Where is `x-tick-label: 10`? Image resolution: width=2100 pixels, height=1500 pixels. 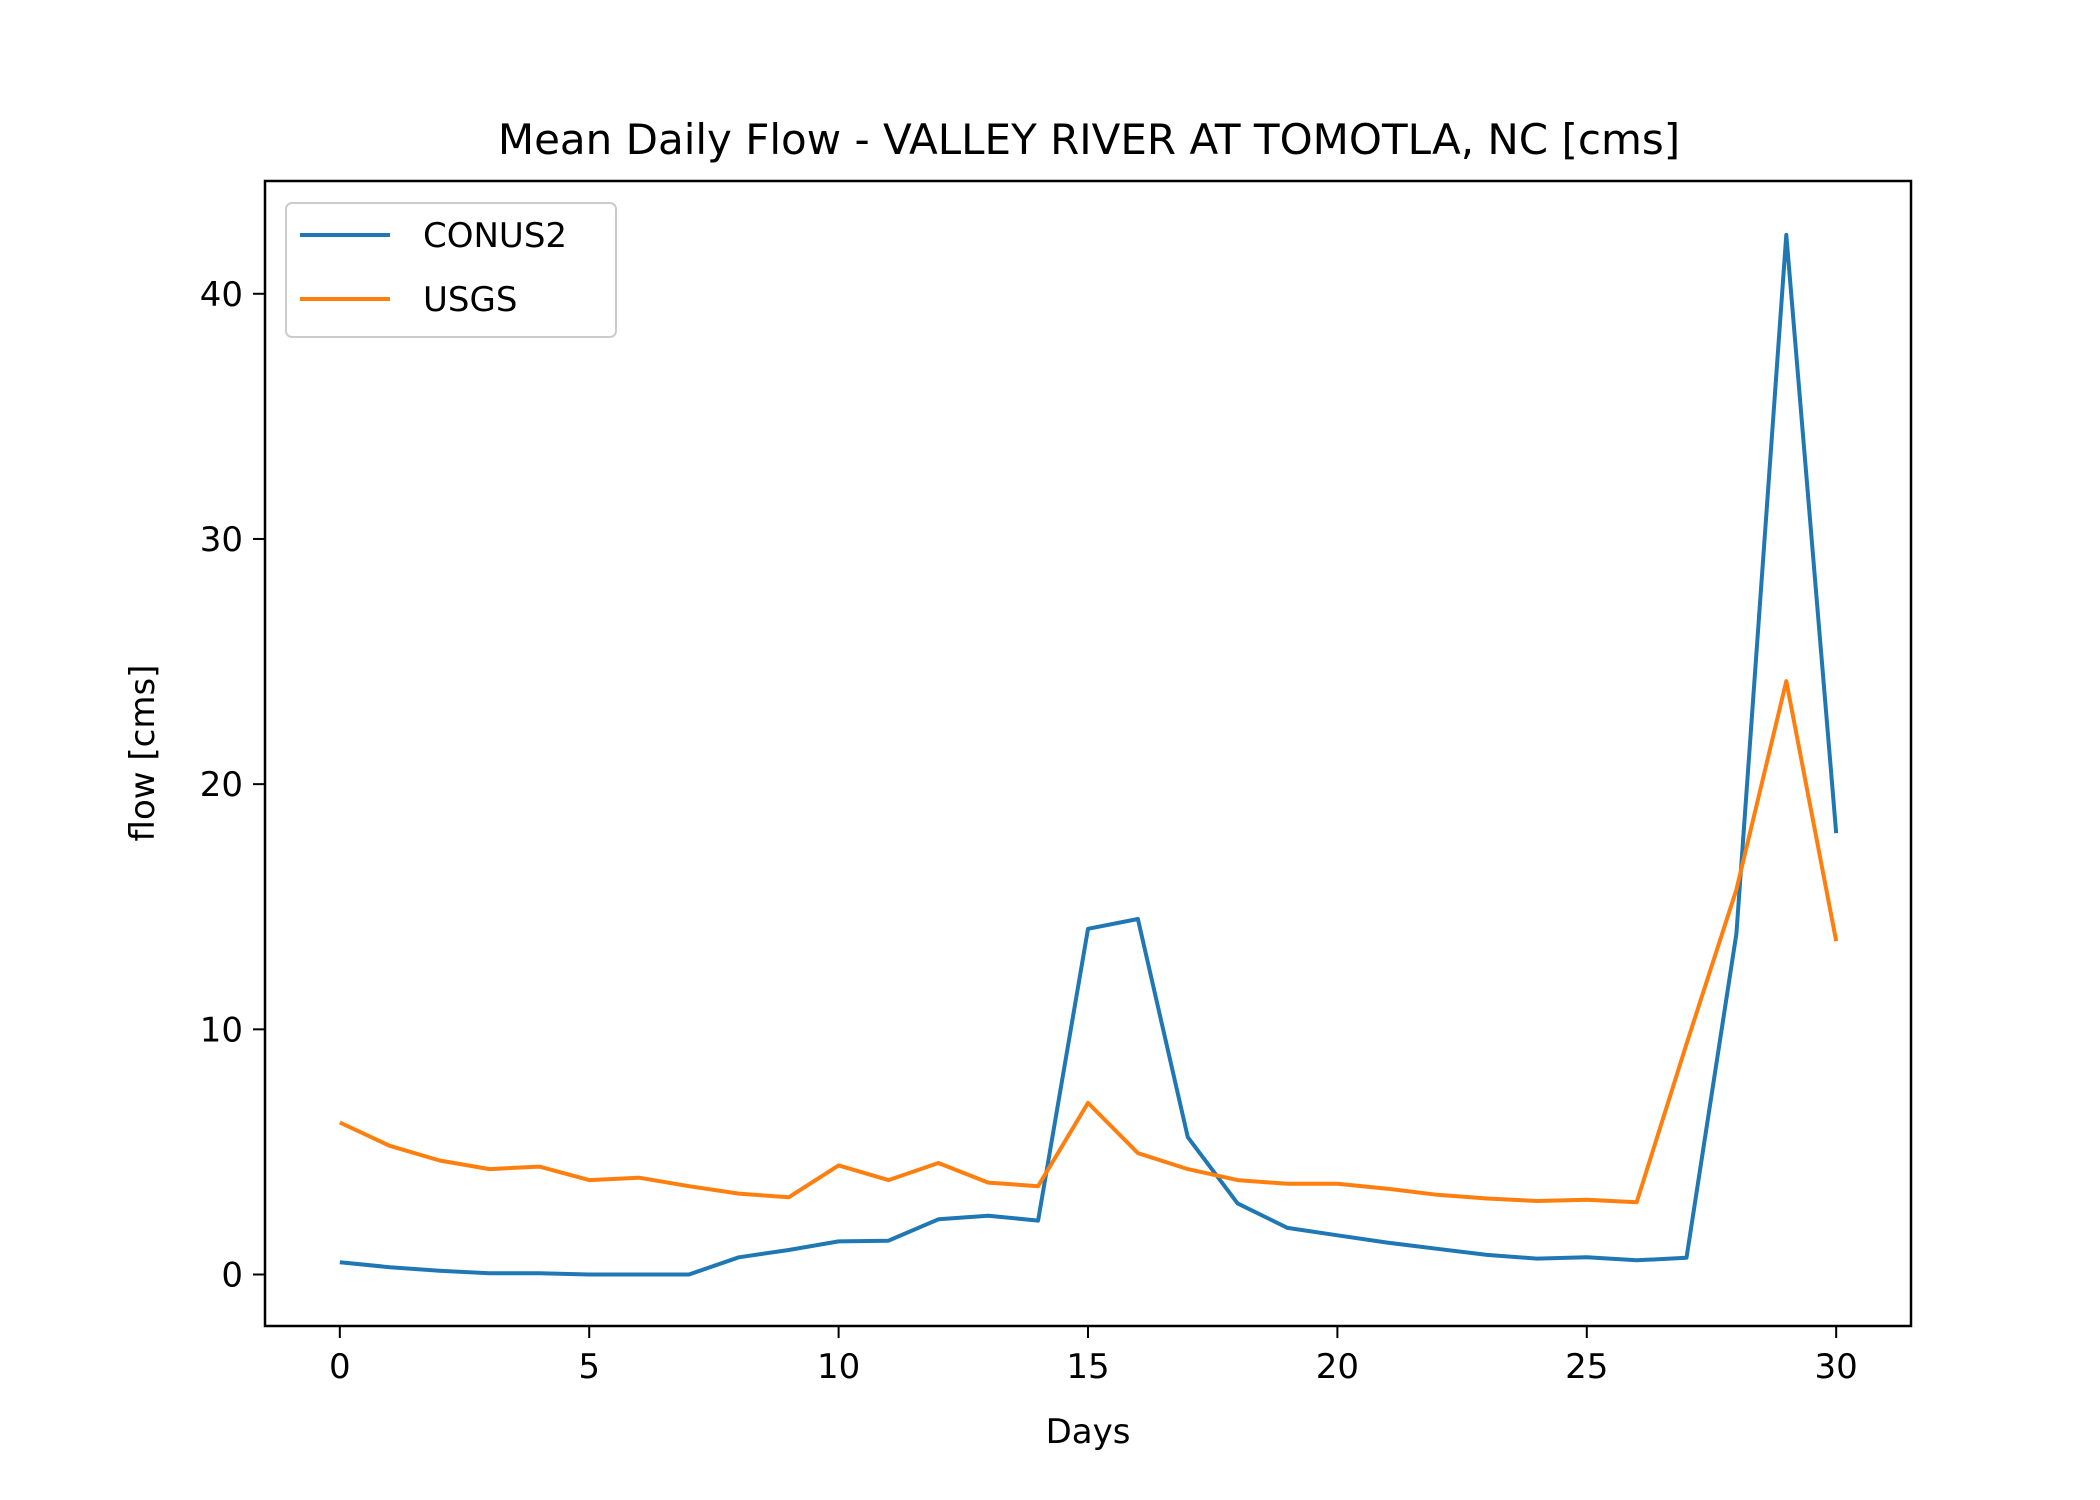 x-tick-label: 10 is located at coordinates (838, 1367).